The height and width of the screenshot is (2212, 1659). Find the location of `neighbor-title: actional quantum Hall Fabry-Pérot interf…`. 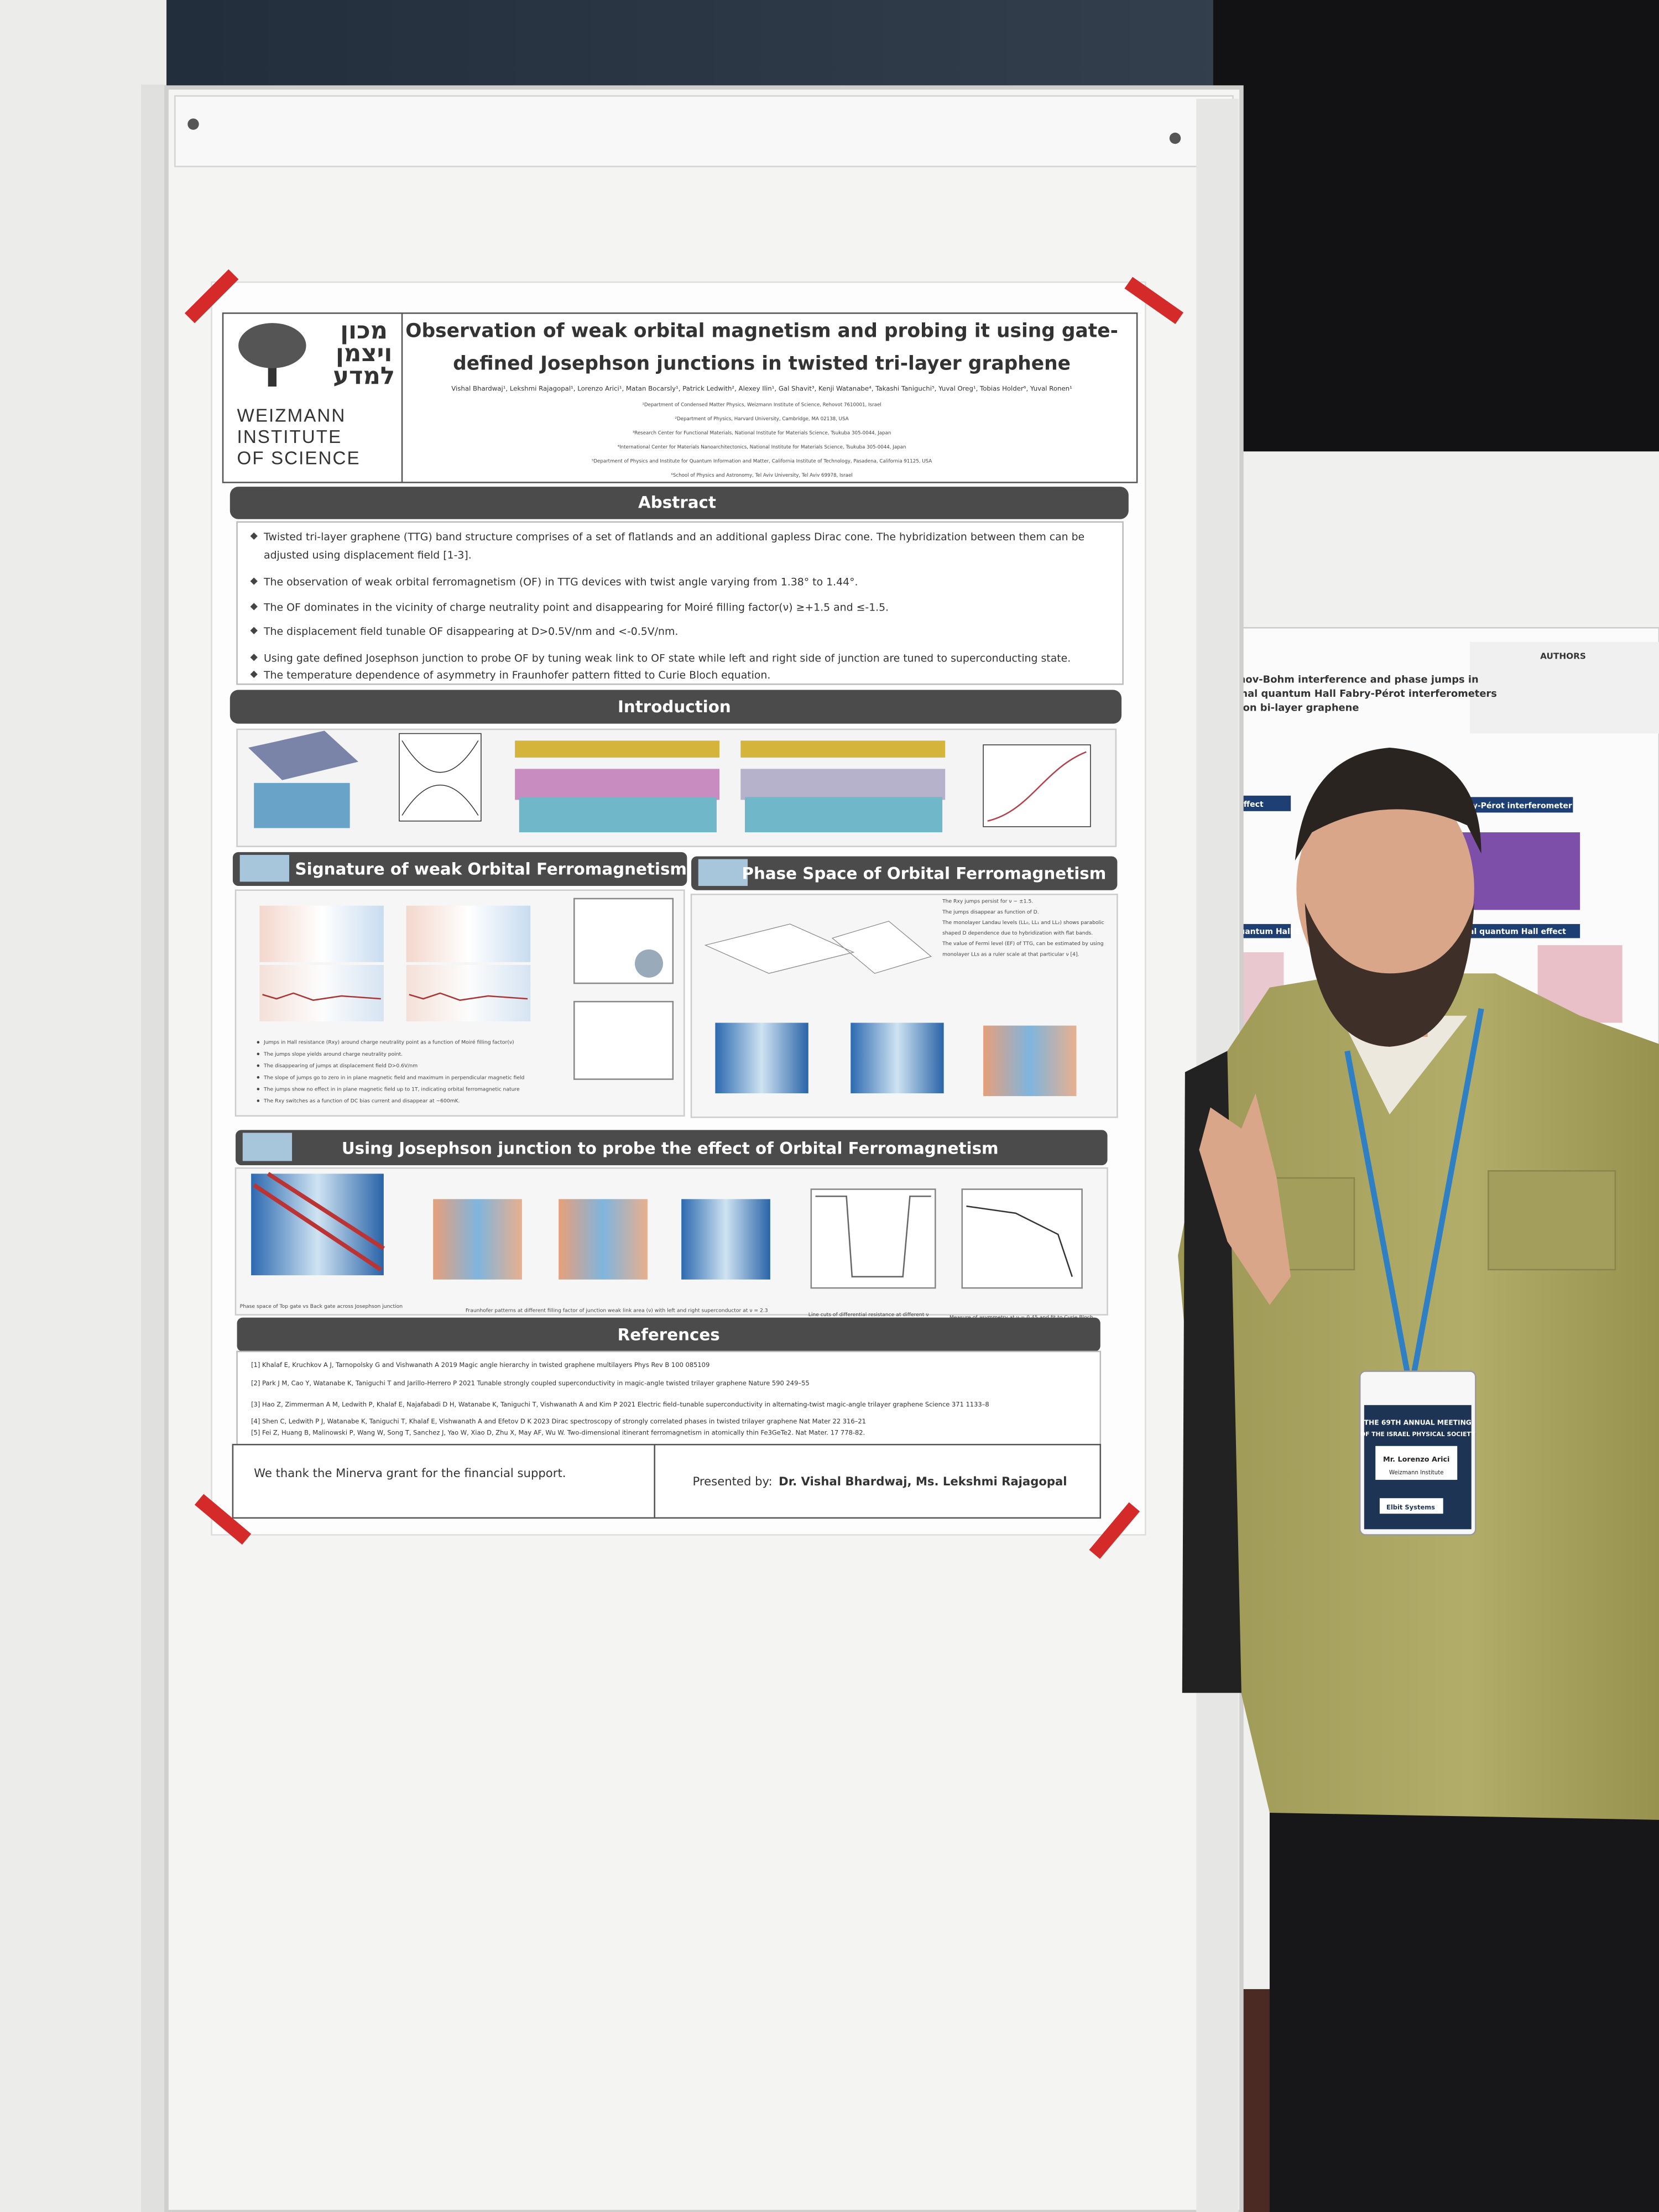

neighbor-title: actional quantum Hall Fabry-Pérot interf… is located at coordinates (1355, 694).